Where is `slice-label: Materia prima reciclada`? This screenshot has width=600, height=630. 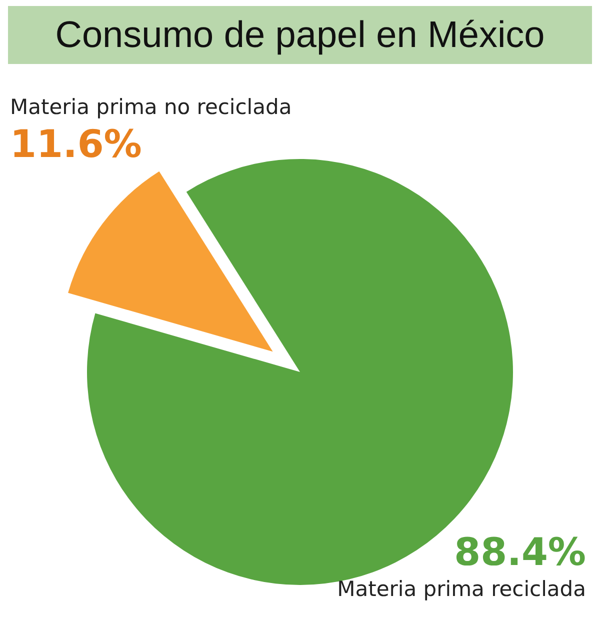
slice-label: Materia prima reciclada is located at coordinates (461, 589).